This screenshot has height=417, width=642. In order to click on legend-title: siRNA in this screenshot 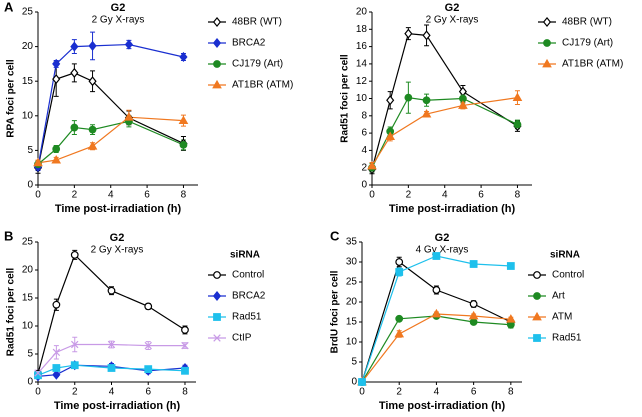, I will do `click(245, 255)`.